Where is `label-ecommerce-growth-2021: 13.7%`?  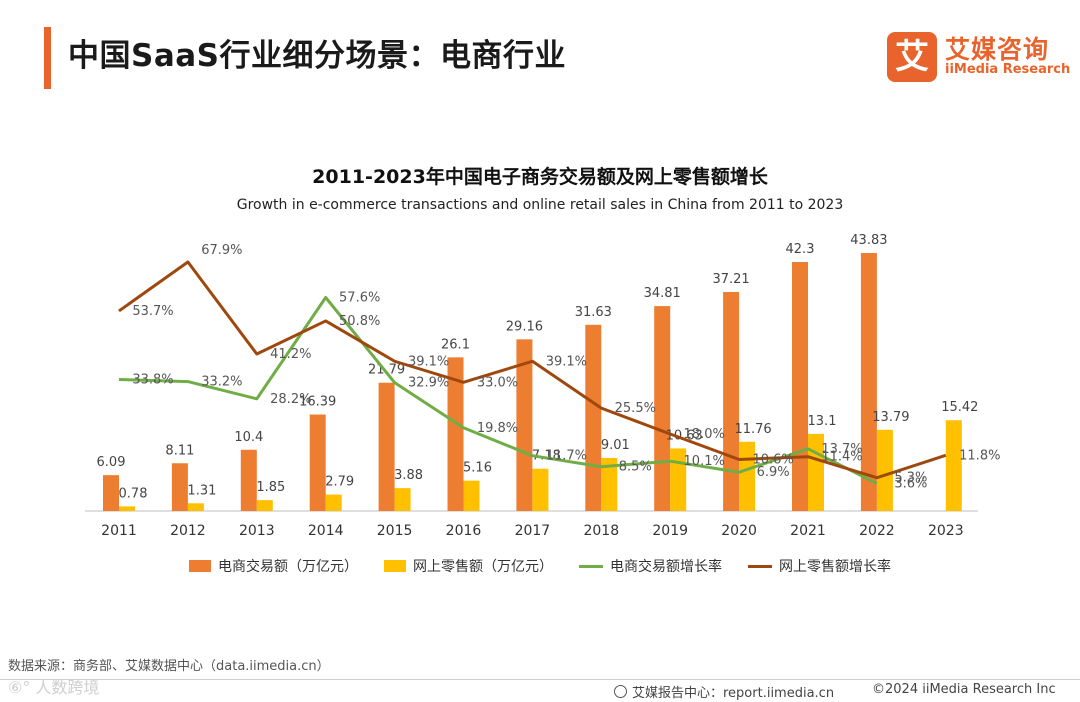 label-ecommerce-growth-2021: 13.7% is located at coordinates (841, 449).